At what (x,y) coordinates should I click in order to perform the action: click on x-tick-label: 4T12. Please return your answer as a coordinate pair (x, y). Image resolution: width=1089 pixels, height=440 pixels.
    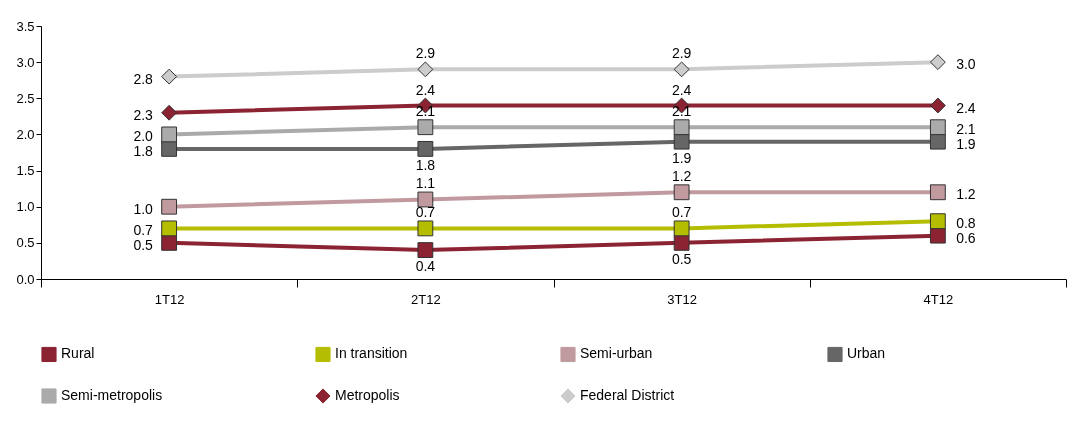
    Looking at the image, I should click on (938, 299).